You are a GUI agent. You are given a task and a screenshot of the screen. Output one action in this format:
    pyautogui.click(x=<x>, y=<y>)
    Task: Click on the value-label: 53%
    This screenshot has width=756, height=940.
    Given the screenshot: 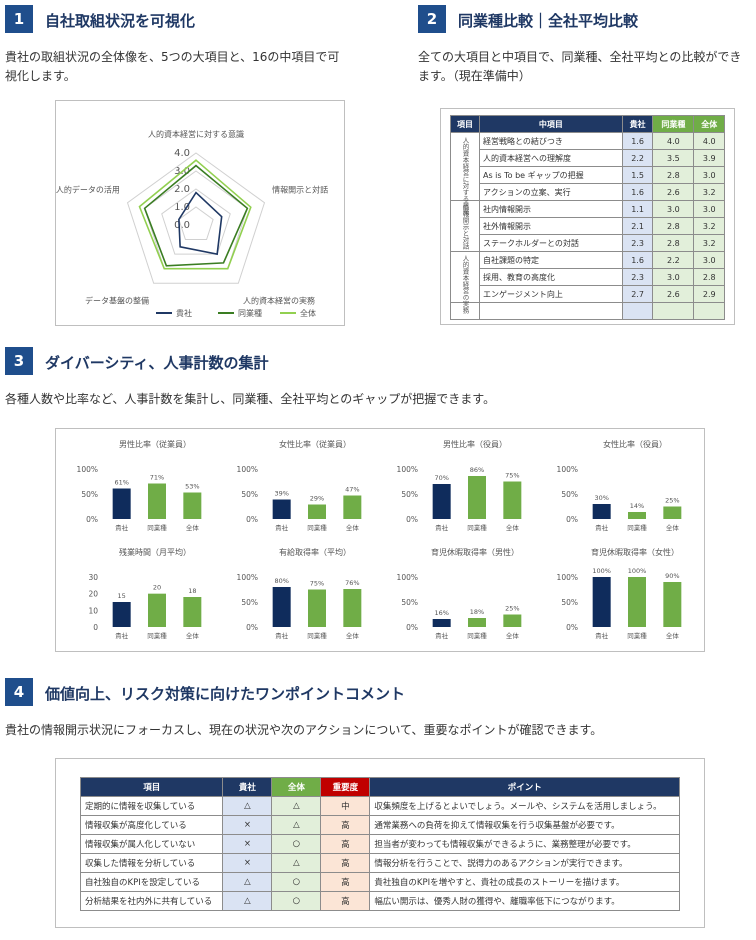 What is the action you would take?
    pyautogui.click(x=192, y=487)
    